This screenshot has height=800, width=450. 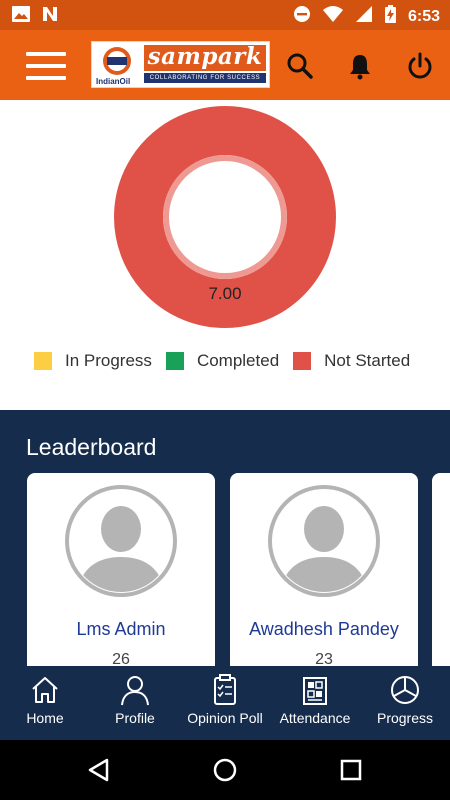 What do you see at coordinates (99, 770) in the screenshot?
I see `back-icon` at bounding box center [99, 770].